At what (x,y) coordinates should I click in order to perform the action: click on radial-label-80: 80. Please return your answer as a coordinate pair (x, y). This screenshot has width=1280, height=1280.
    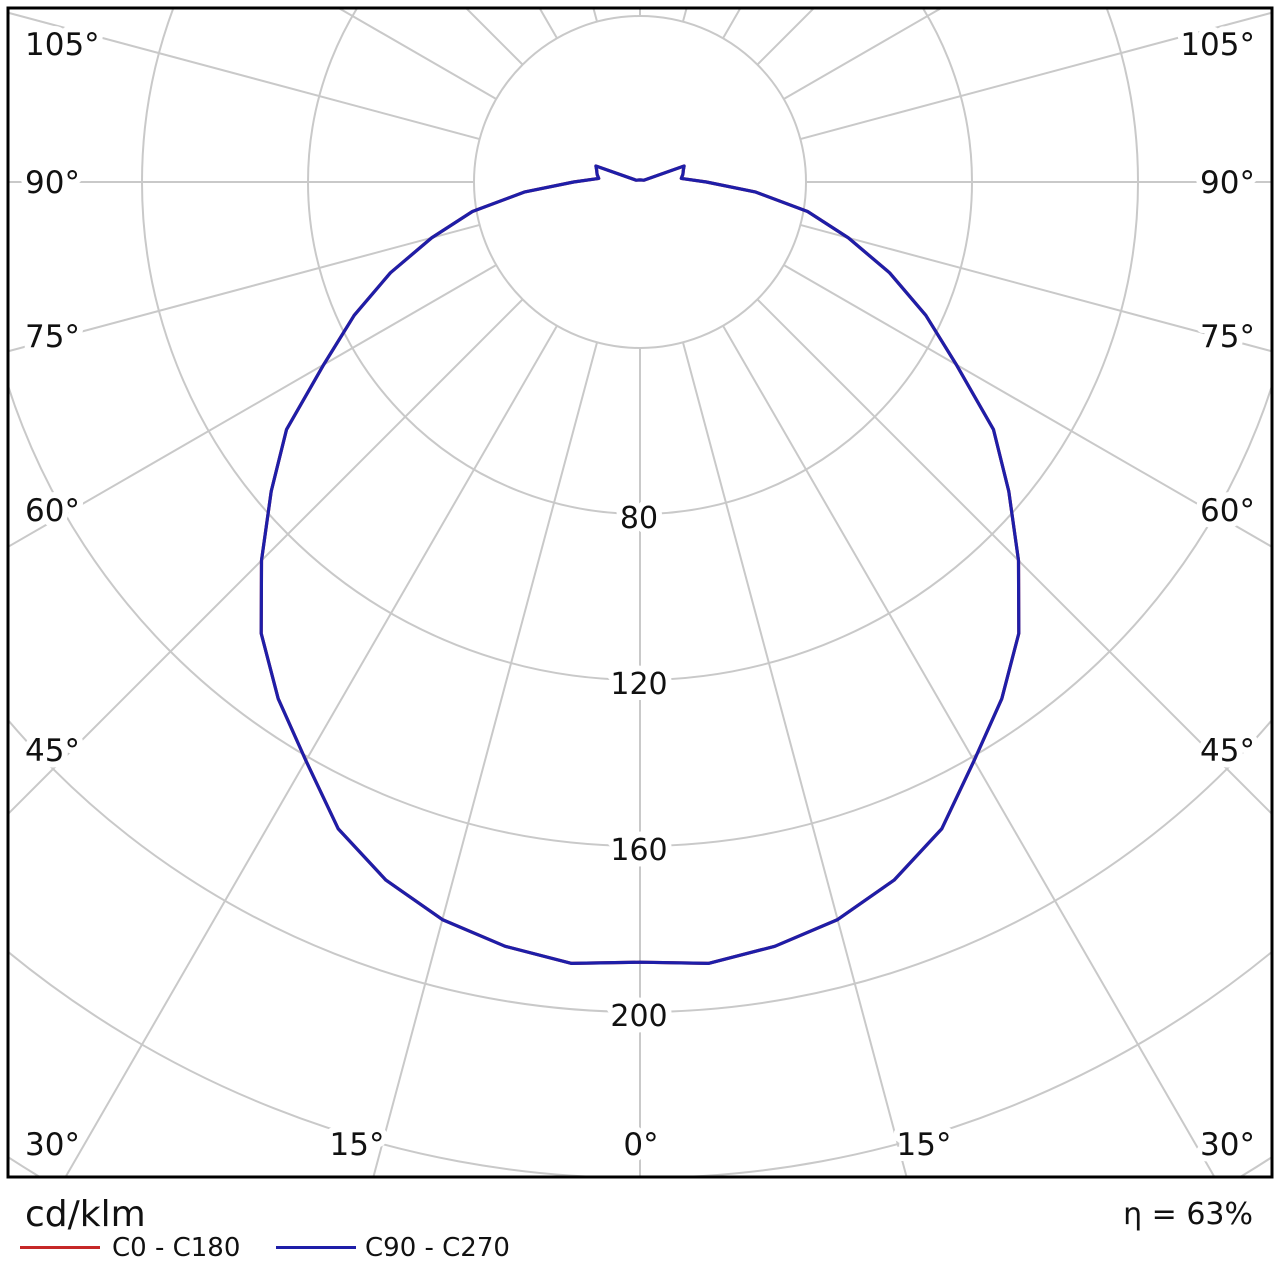
    Looking at the image, I should click on (639, 518).